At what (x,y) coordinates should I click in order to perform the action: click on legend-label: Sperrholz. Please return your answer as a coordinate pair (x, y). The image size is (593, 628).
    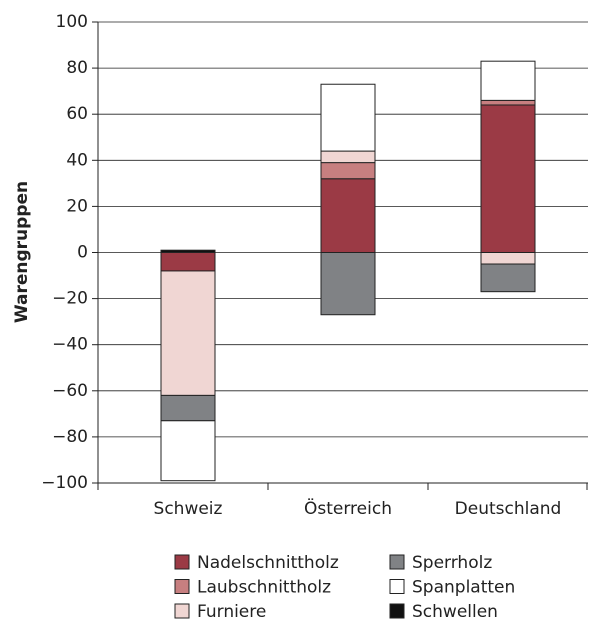
    Looking at the image, I should click on (452, 563).